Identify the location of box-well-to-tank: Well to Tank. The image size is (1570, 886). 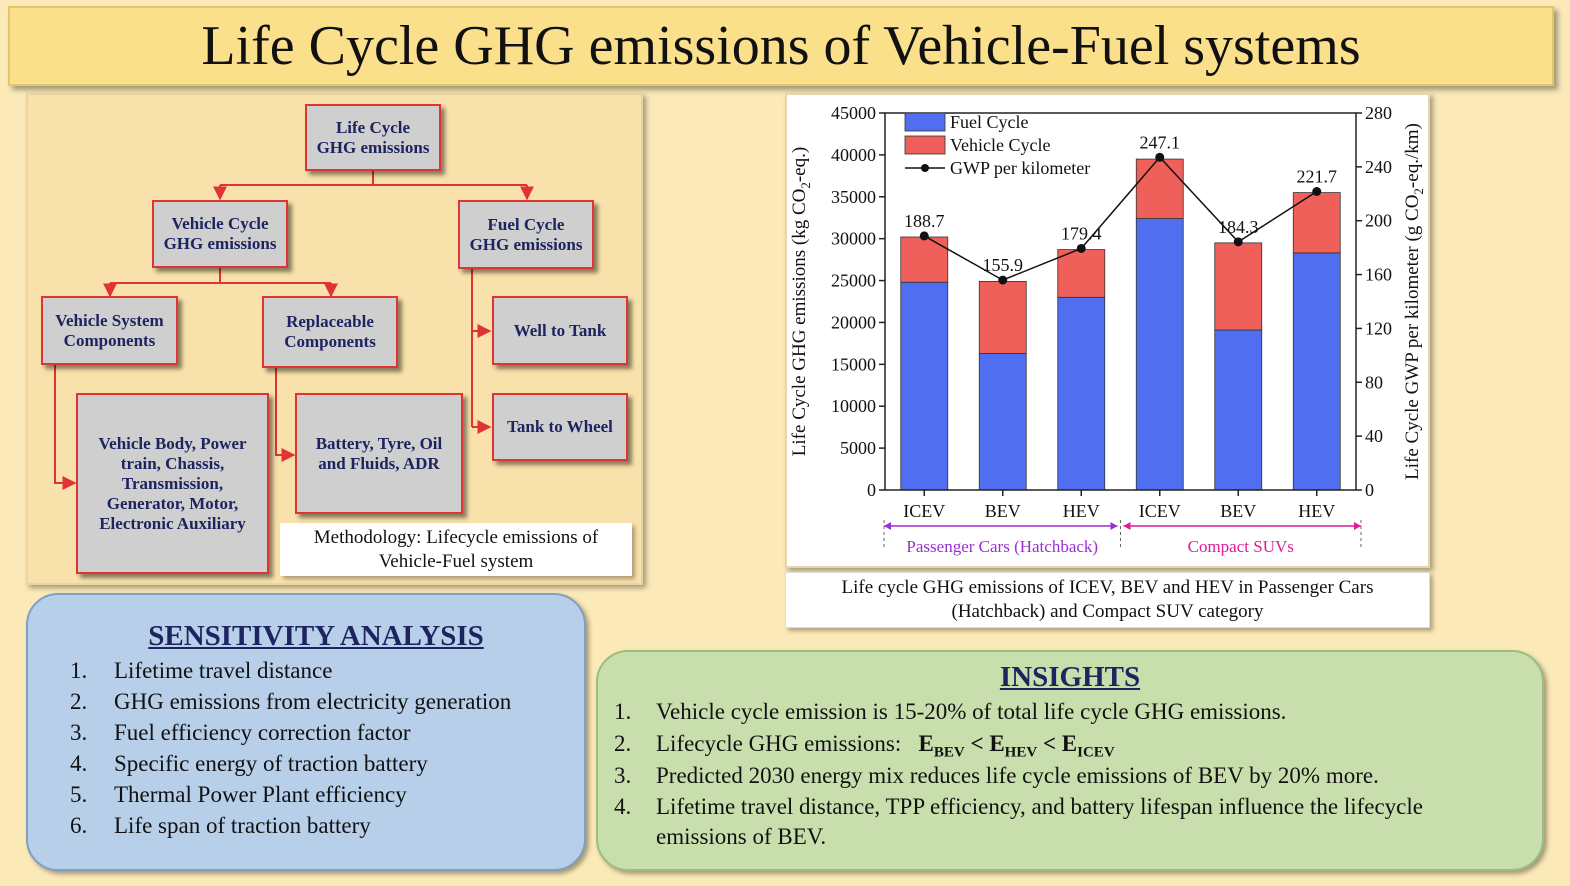
(560, 330).